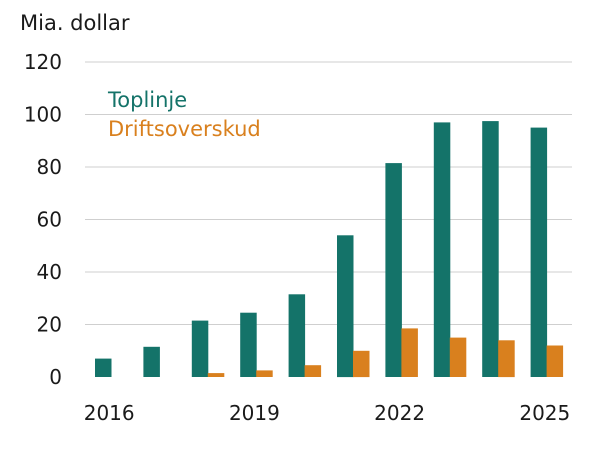 This screenshot has height=449, width=600. Describe the element at coordinates (297, 335) in the screenshot. I see `bar-toplinje-2020` at that location.